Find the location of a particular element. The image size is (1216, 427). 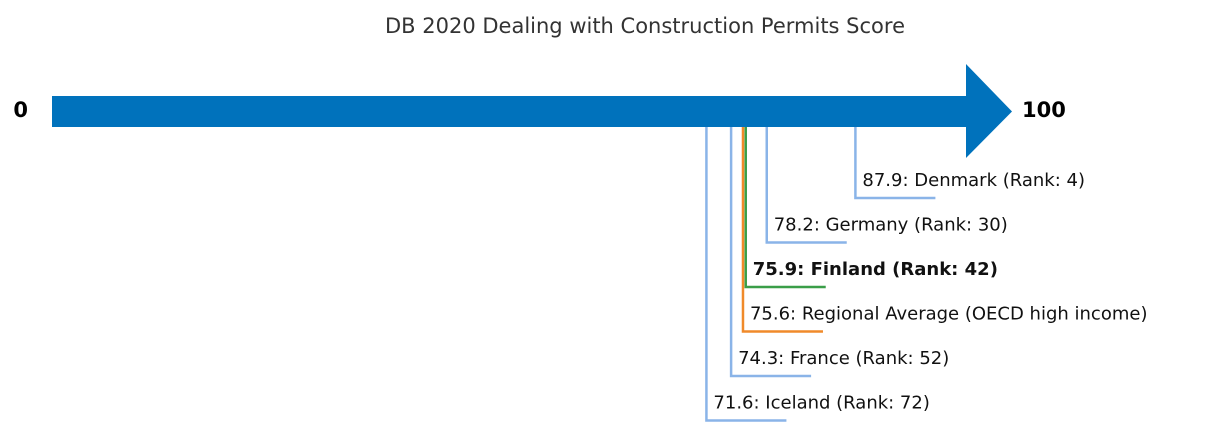

value-label: 71.6: Iceland (Rank: 72) is located at coordinates (821, 403).